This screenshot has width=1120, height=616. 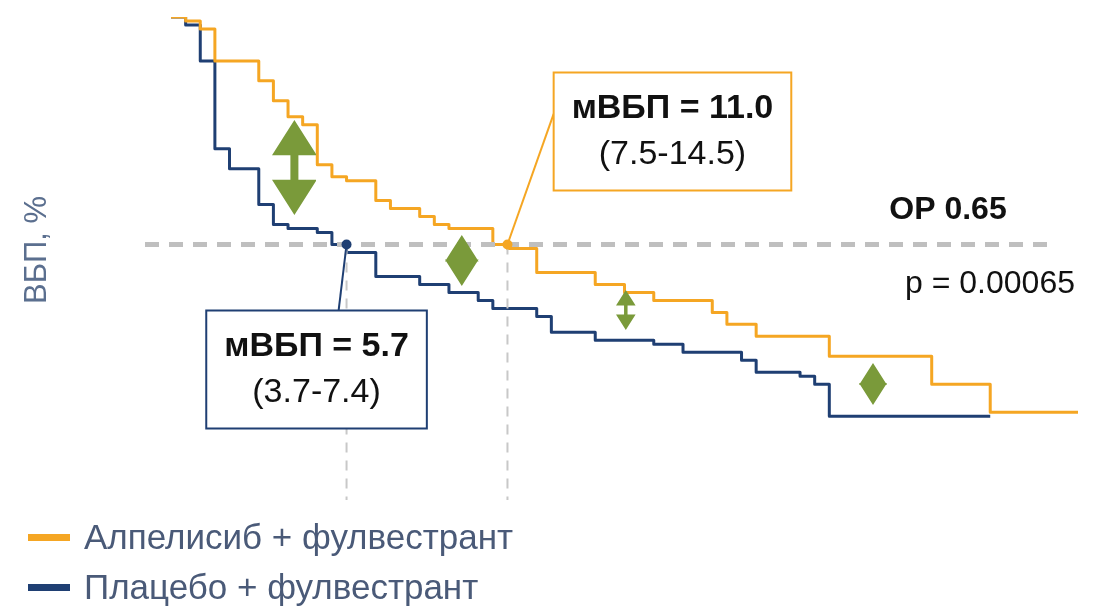 What do you see at coordinates (299, 537) in the screenshot?
I see `legend-label: Алпелисиб + фулвестрант` at bounding box center [299, 537].